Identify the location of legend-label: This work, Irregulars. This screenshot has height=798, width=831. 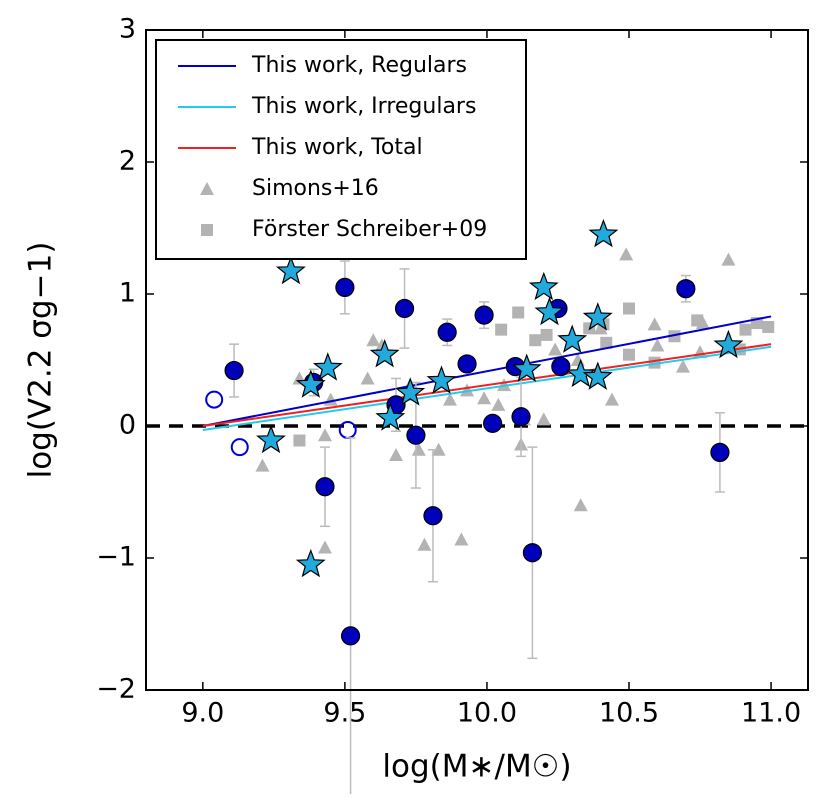
(363, 106).